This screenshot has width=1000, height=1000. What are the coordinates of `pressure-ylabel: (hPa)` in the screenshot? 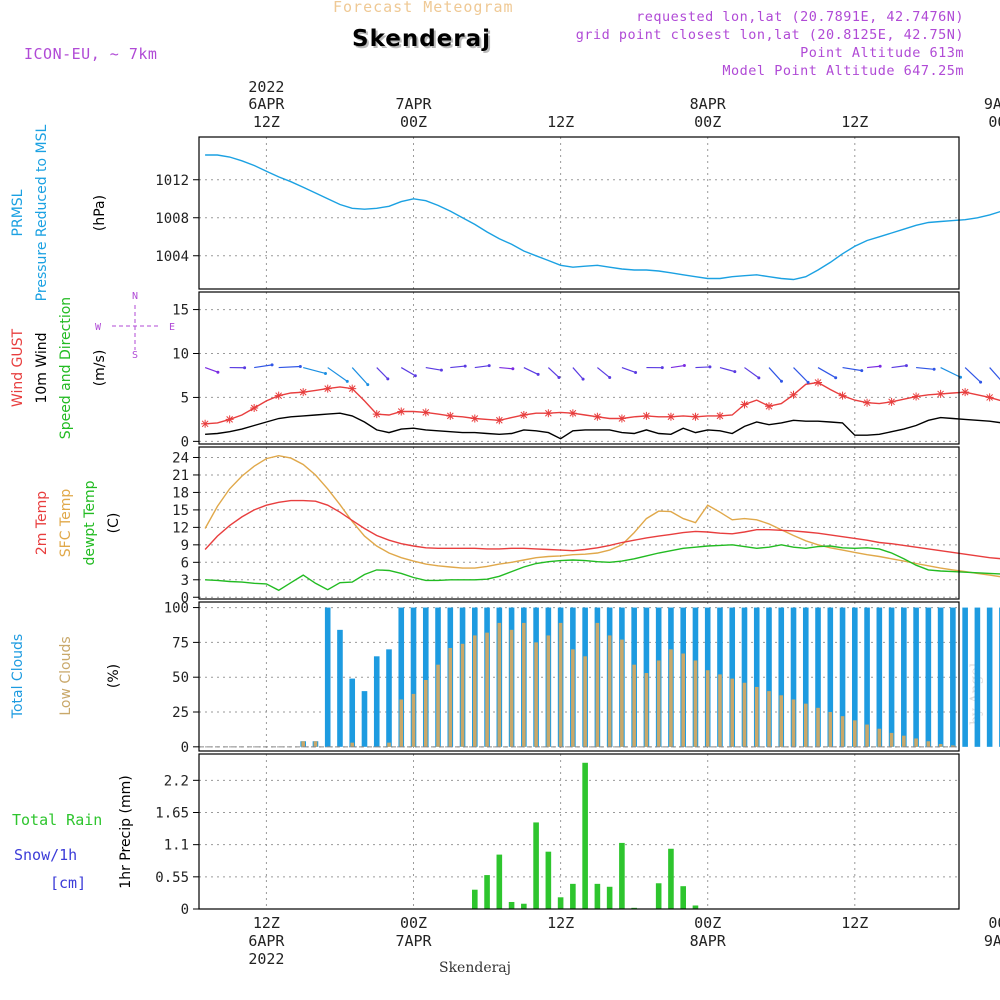 It's located at (100, 213).